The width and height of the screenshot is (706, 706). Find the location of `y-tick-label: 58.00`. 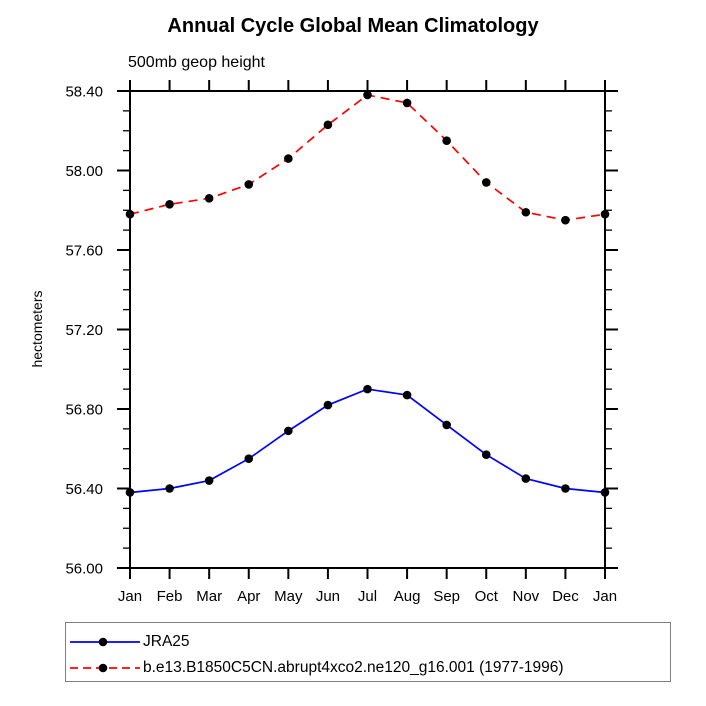

y-tick-label: 58.00 is located at coordinates (84, 171).